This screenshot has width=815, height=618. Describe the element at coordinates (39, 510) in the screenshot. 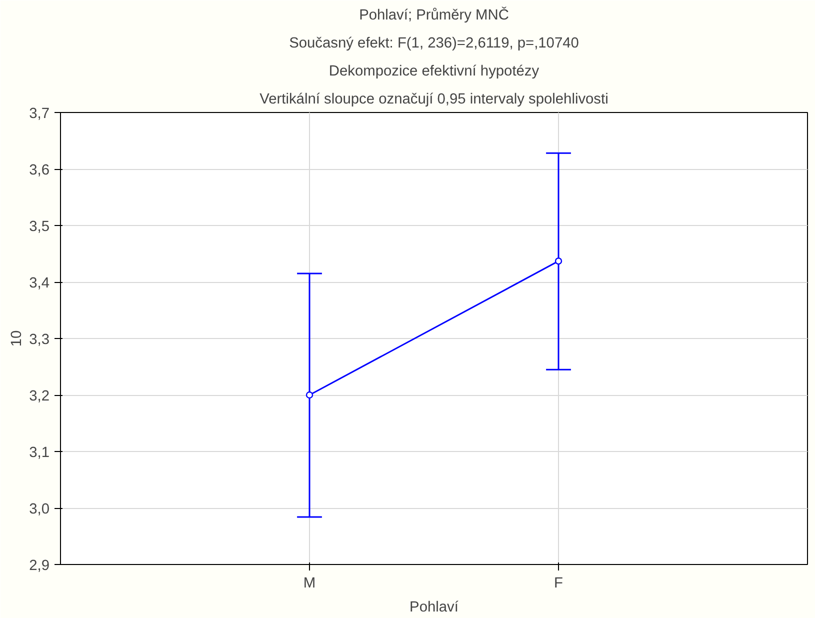

I see `y-tick-label: 3,0` at that location.